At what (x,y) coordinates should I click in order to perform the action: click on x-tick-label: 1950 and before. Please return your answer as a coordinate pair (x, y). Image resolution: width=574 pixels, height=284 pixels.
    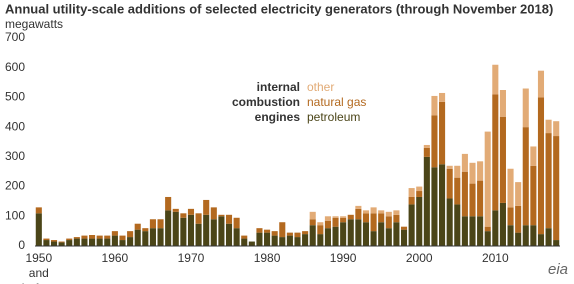
    Looking at the image, I should click on (39, 267).